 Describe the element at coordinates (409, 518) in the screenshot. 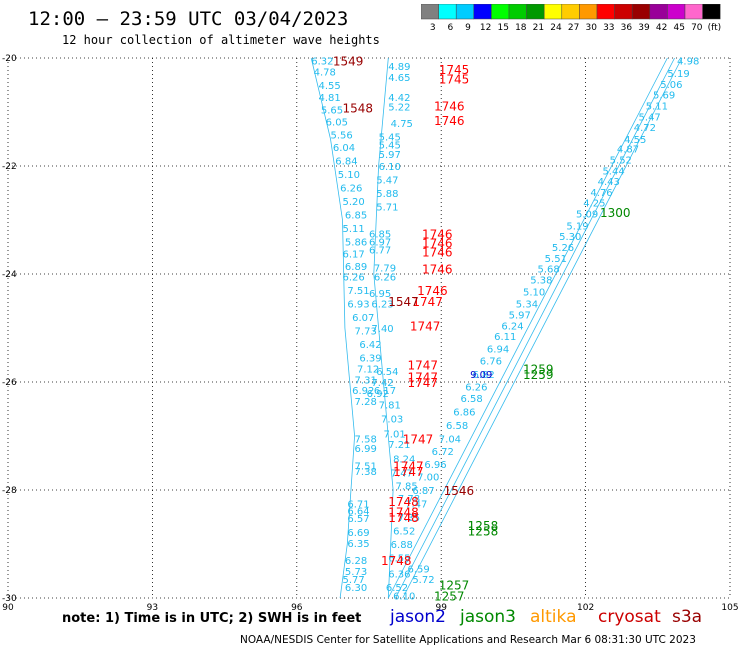

I see `swh-value-label: 7.35` at that location.